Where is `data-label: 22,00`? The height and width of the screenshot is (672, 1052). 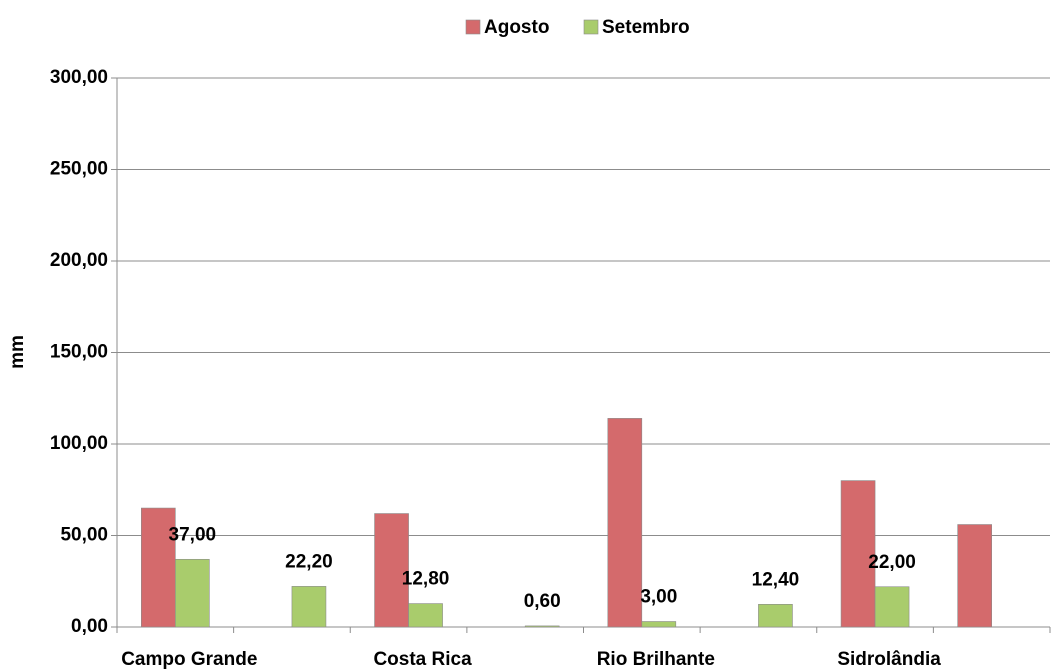 data-label: 22,00 is located at coordinates (892, 562).